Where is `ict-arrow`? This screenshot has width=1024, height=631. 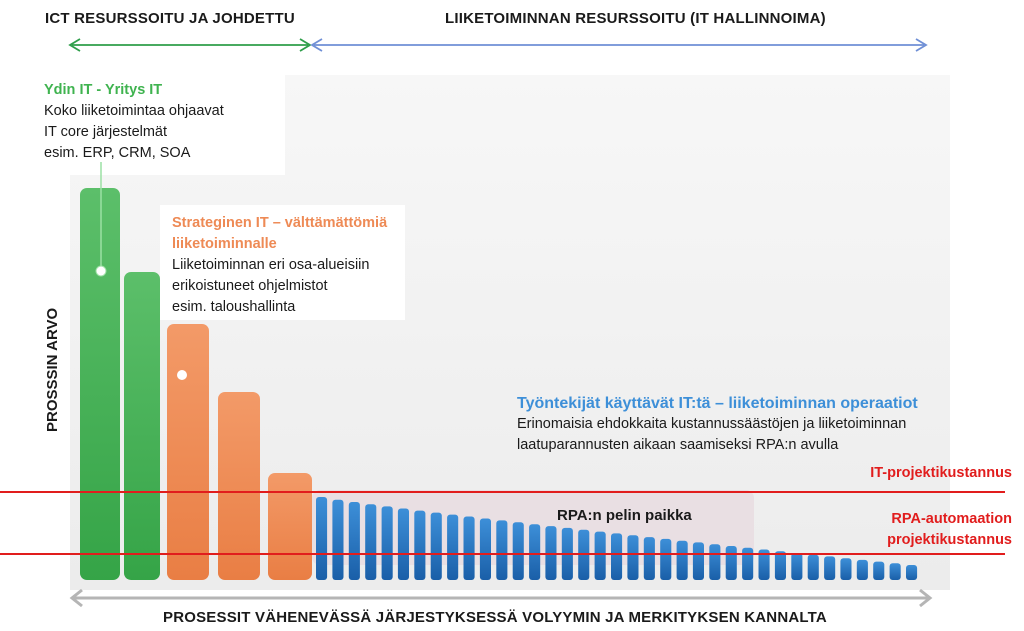
ict-arrow is located at coordinates (190, 45).